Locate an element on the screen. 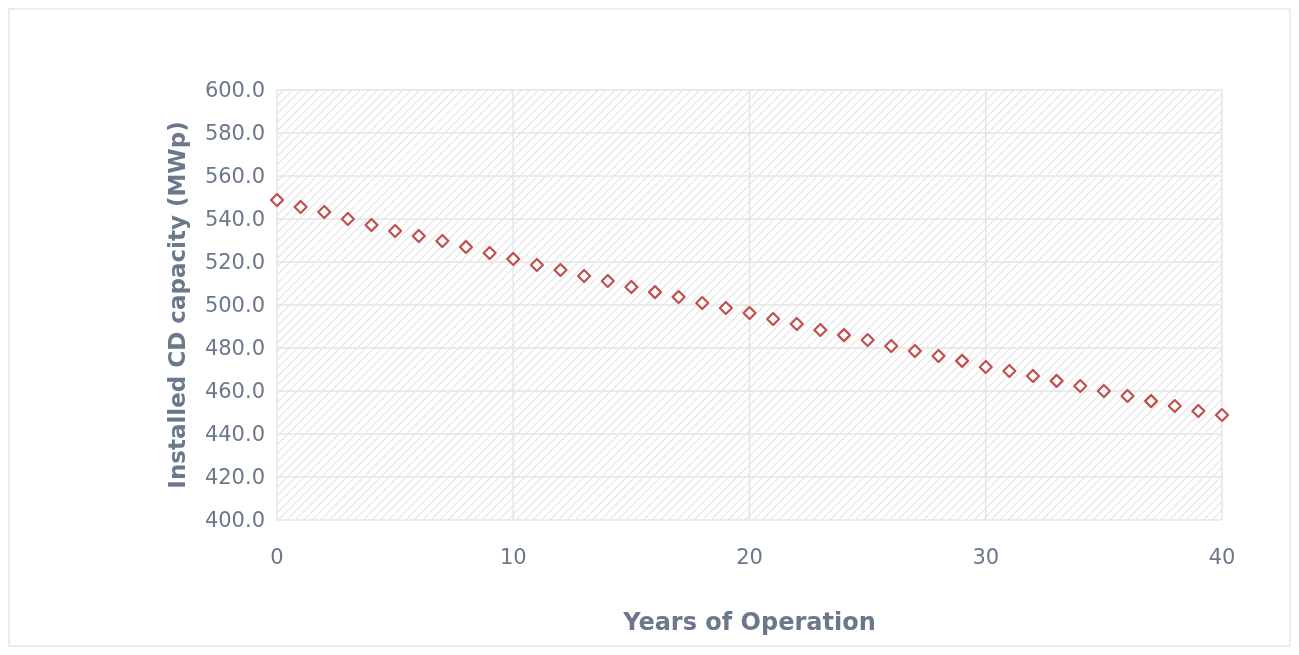 The width and height of the screenshot is (1299, 655). y-axis-title: Installed CD capacity (MWp) is located at coordinates (177, 305).